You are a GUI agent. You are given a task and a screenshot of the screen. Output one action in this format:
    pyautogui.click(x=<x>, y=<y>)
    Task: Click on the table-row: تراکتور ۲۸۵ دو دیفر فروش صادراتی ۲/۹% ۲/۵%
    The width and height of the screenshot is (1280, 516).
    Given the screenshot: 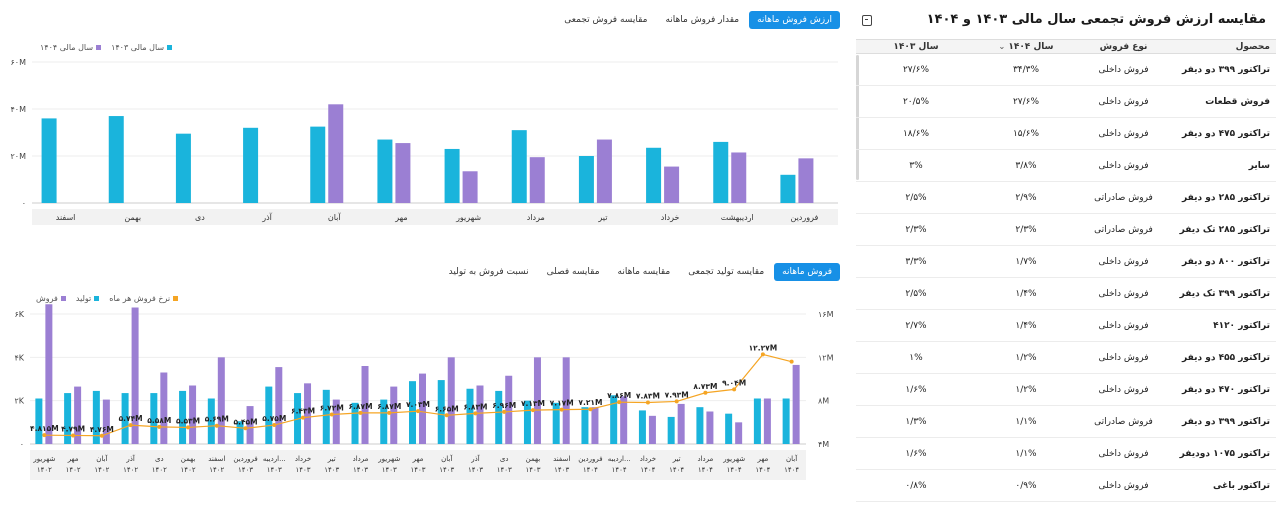 What is the action you would take?
    pyautogui.click(x=1066, y=197)
    